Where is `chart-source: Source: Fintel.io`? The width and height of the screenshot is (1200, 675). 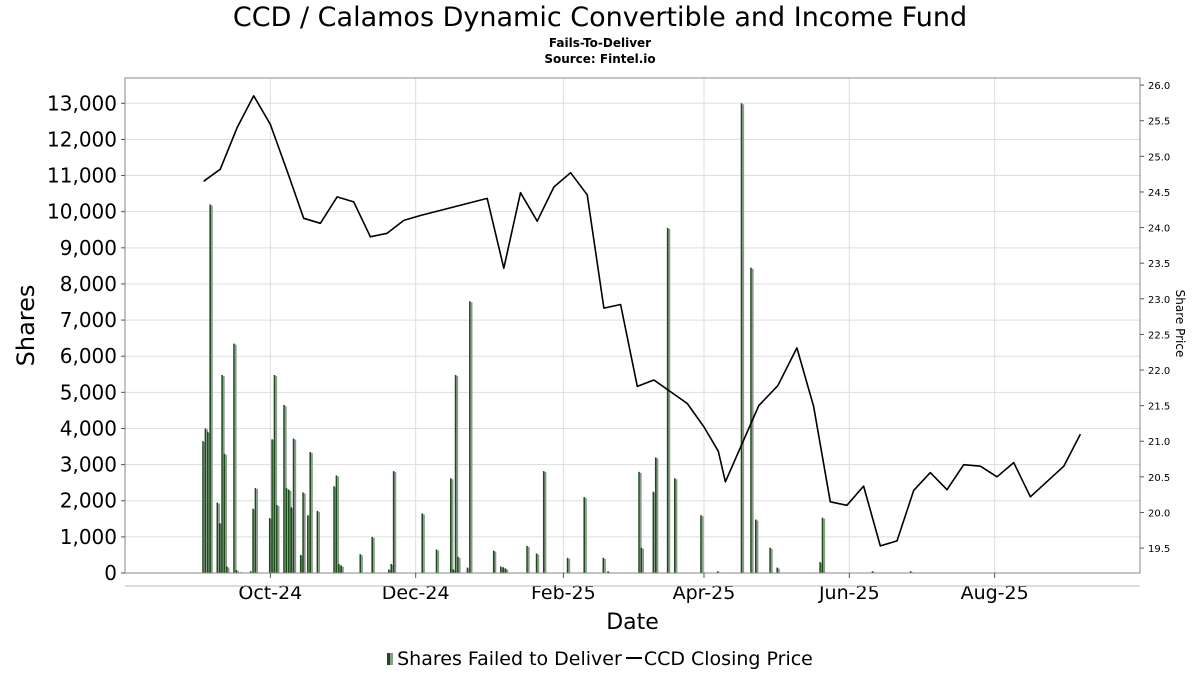 chart-source: Source: Fintel.io is located at coordinates (600, 59).